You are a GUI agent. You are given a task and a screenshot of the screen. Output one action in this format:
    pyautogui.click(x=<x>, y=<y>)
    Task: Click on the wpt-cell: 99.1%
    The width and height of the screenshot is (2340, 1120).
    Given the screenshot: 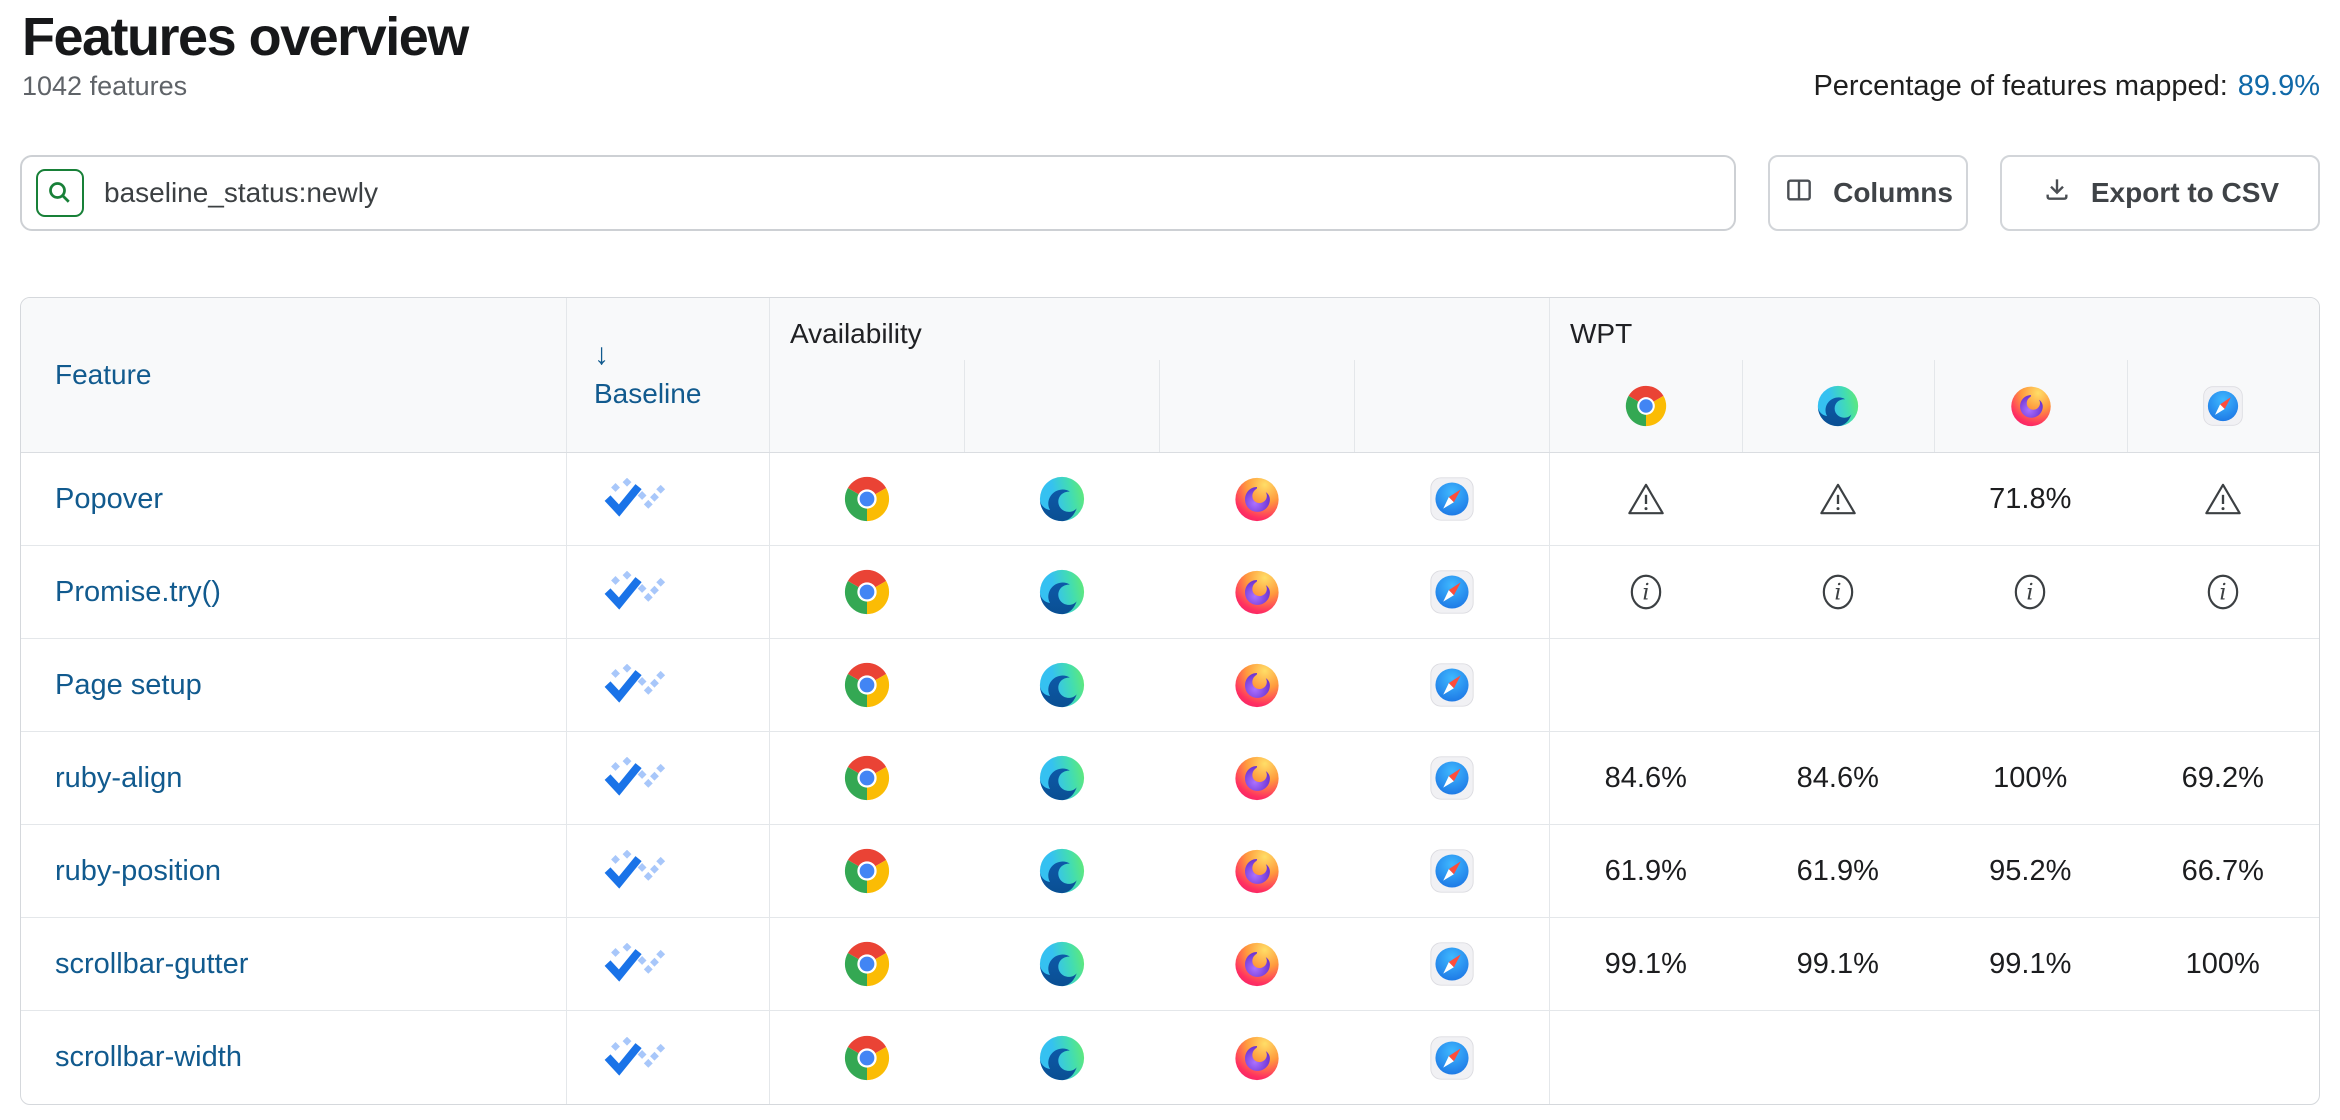 What is the action you would take?
    pyautogui.click(x=1645, y=964)
    